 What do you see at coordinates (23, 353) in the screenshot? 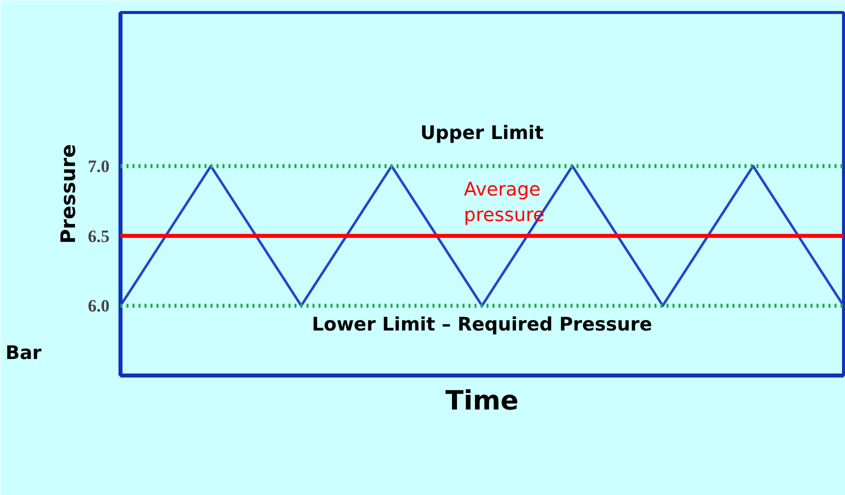
I see `text: Bar` at bounding box center [23, 353].